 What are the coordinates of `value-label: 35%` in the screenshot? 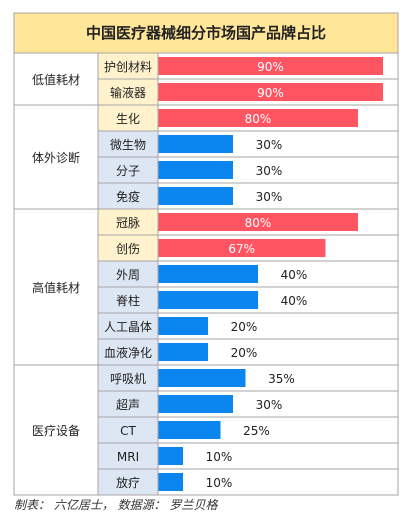 It's located at (281, 379).